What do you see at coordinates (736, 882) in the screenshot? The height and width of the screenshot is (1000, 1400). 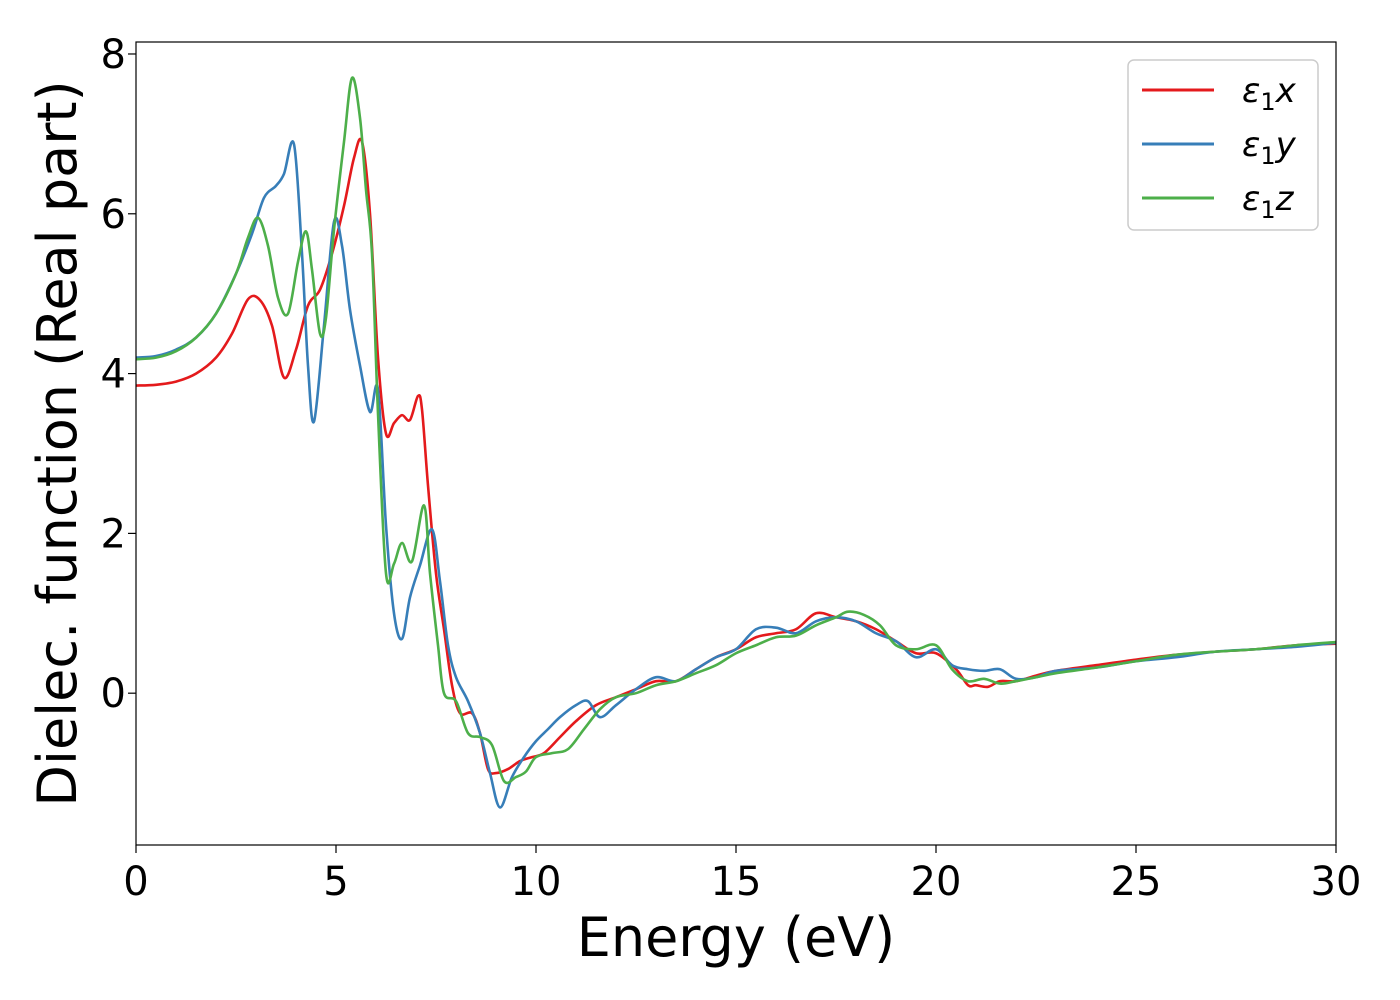 I see `x-tick-label: 15` at bounding box center [736, 882].